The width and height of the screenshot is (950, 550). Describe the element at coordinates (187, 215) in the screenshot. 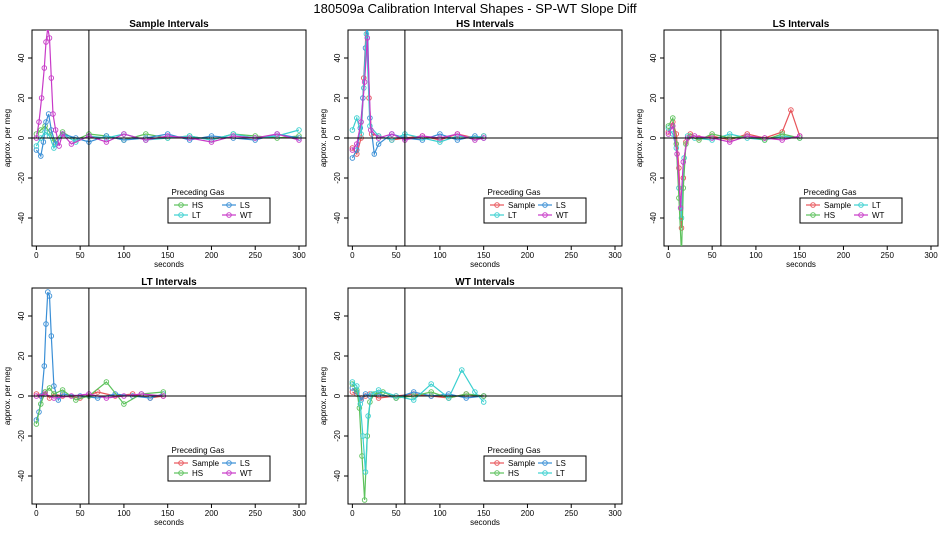

I see `legend-entry-lt: LT` at that location.